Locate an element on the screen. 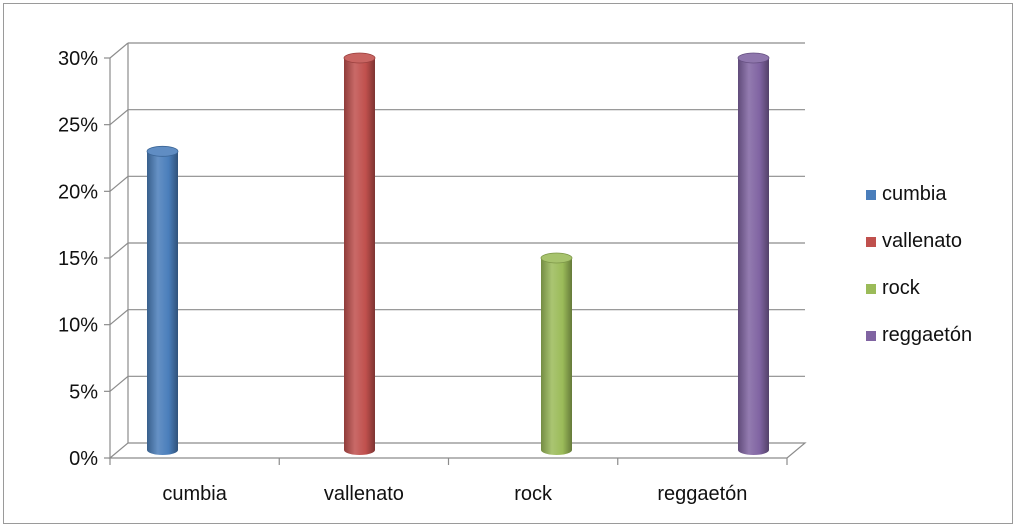  legend-label: vallenato is located at coordinates (922, 241).